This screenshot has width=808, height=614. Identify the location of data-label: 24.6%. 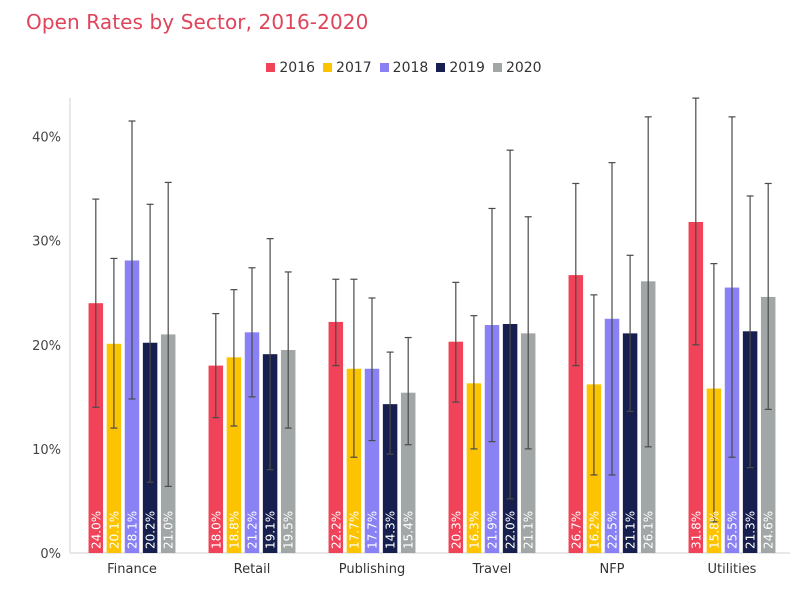
(769, 530).